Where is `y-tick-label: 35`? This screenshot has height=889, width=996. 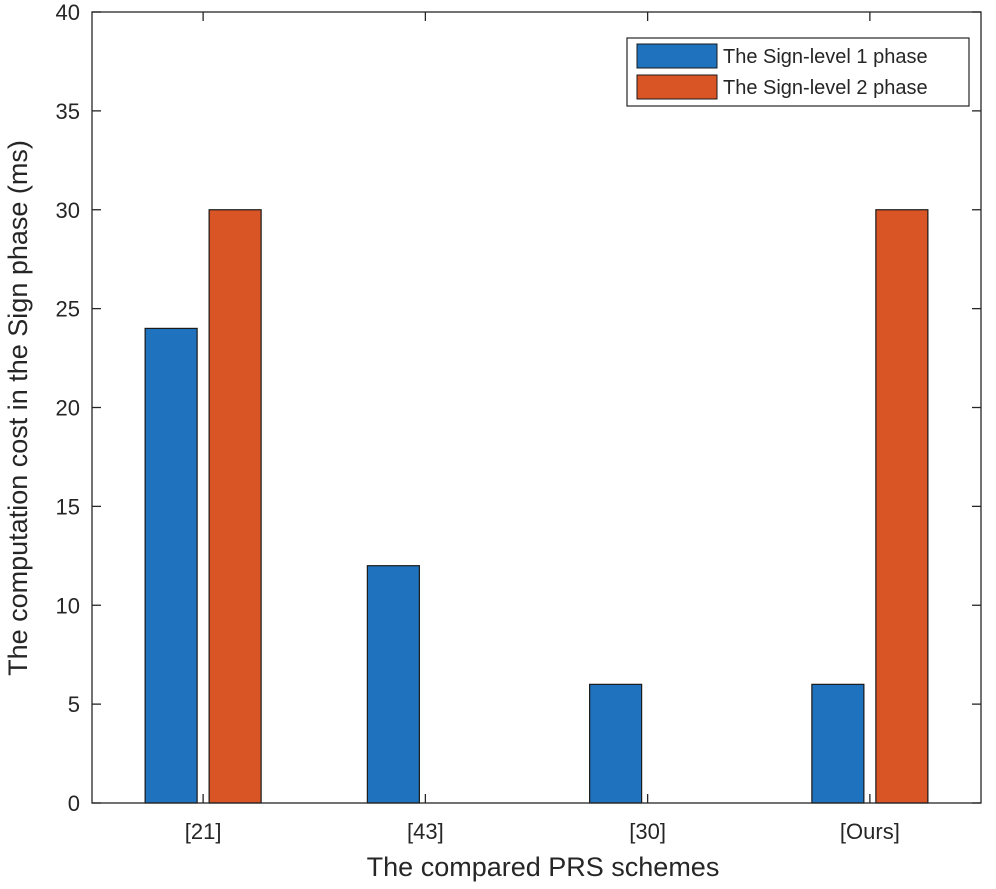
y-tick-label: 35 is located at coordinates (68, 111).